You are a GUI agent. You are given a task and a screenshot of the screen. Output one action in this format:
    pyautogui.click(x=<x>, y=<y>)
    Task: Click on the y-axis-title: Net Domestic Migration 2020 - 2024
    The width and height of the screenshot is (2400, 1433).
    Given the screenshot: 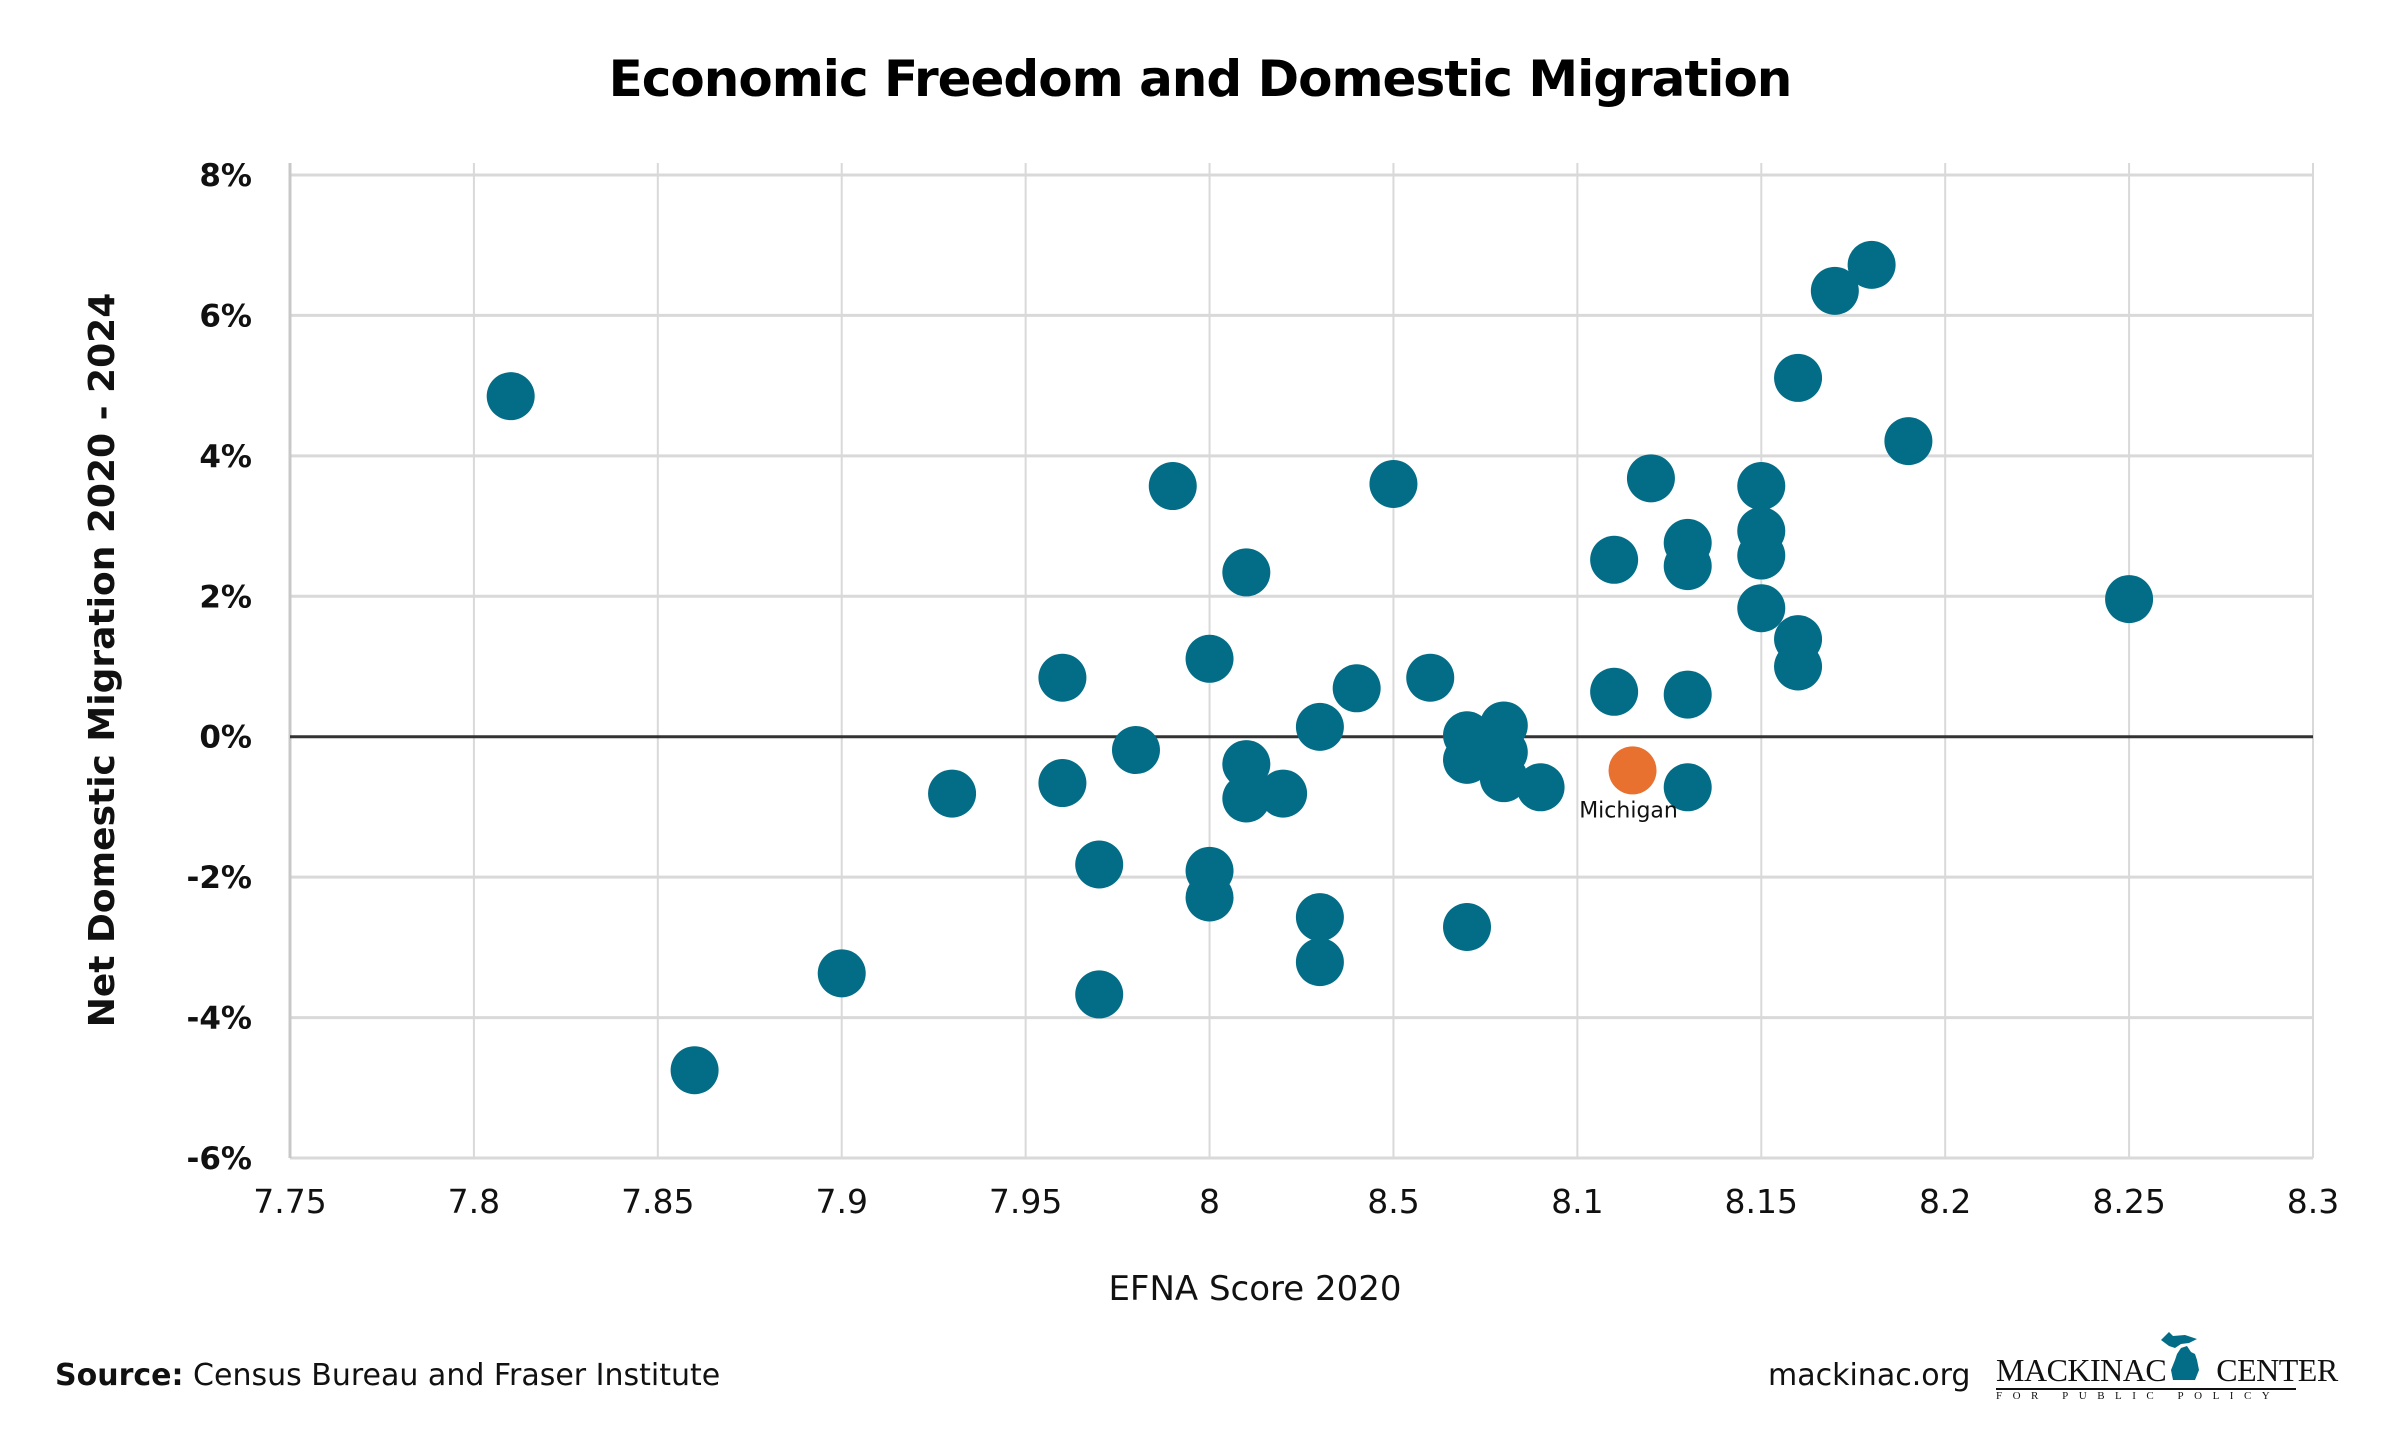 What is the action you would take?
    pyautogui.click(x=102, y=660)
    